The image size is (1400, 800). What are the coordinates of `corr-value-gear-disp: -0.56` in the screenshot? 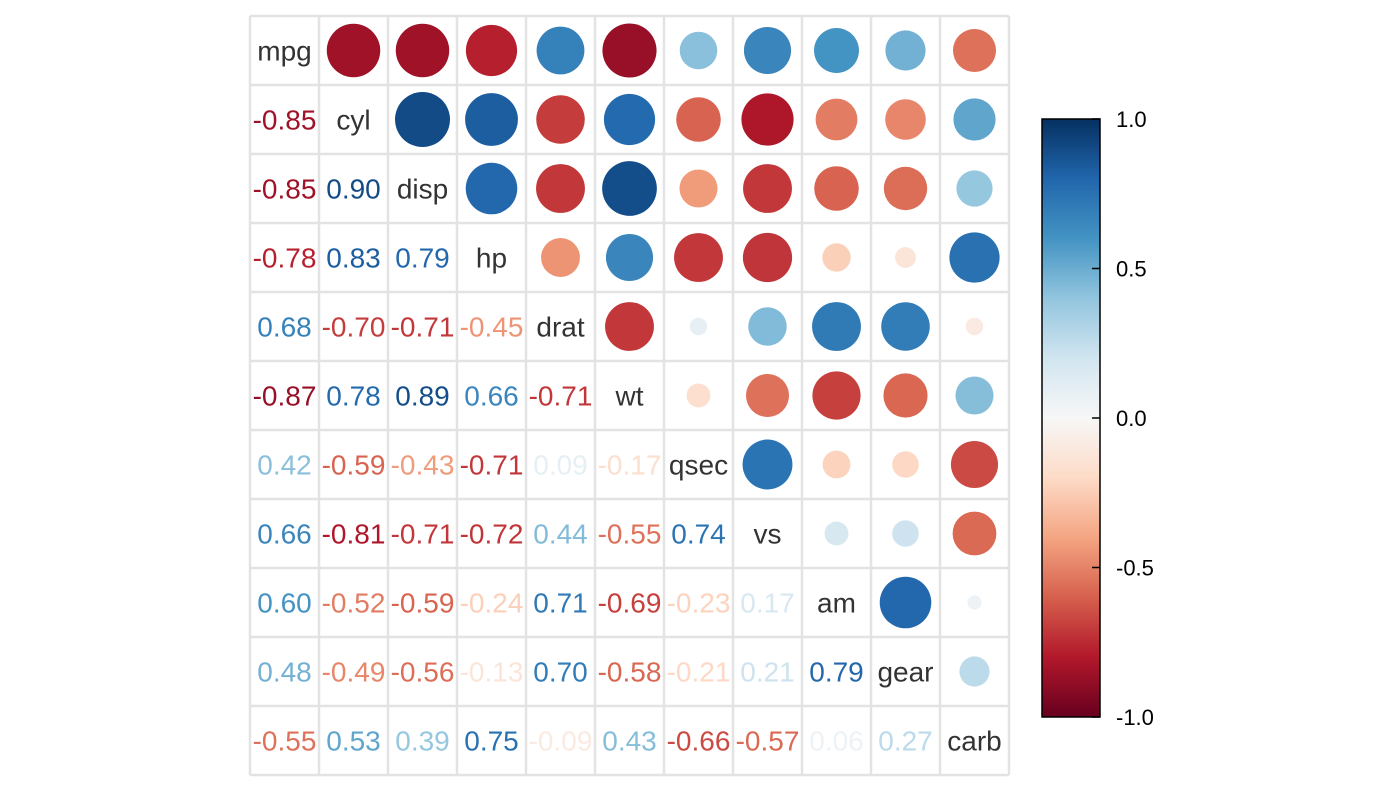 It's located at (423, 672).